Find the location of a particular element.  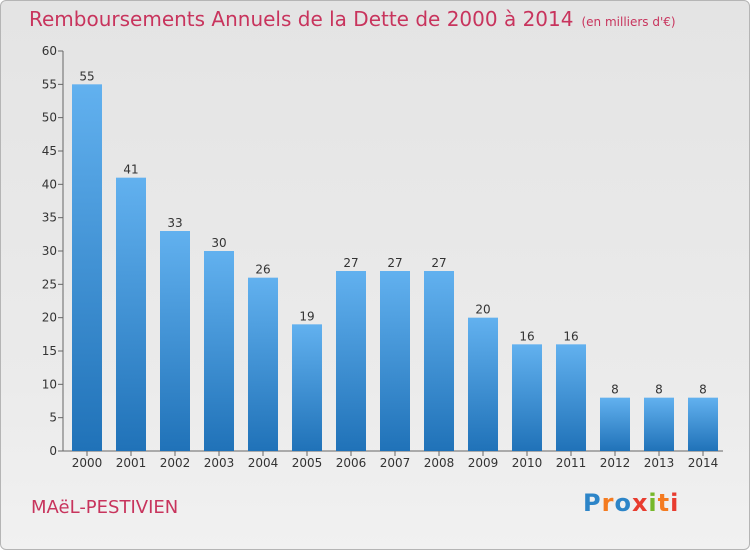

y-tick-label: 40 is located at coordinates (49, 184).